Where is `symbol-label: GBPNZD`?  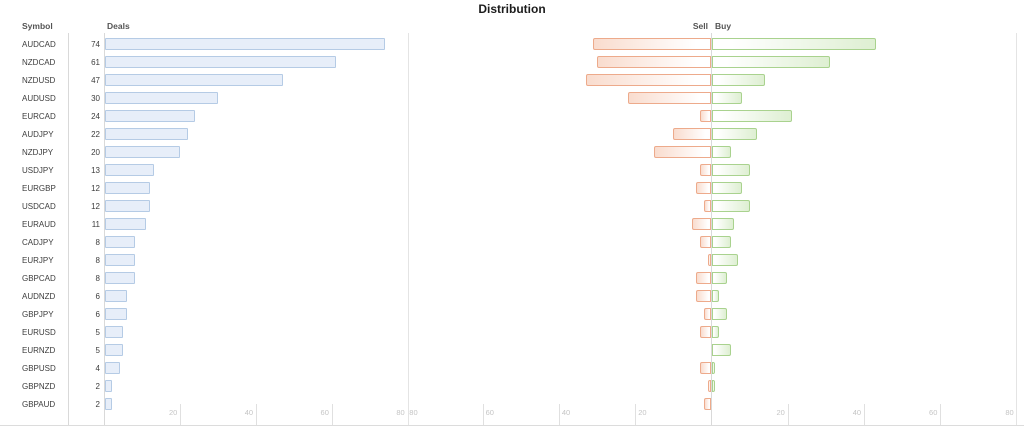
symbol-label: GBPNZD is located at coordinates (39, 387).